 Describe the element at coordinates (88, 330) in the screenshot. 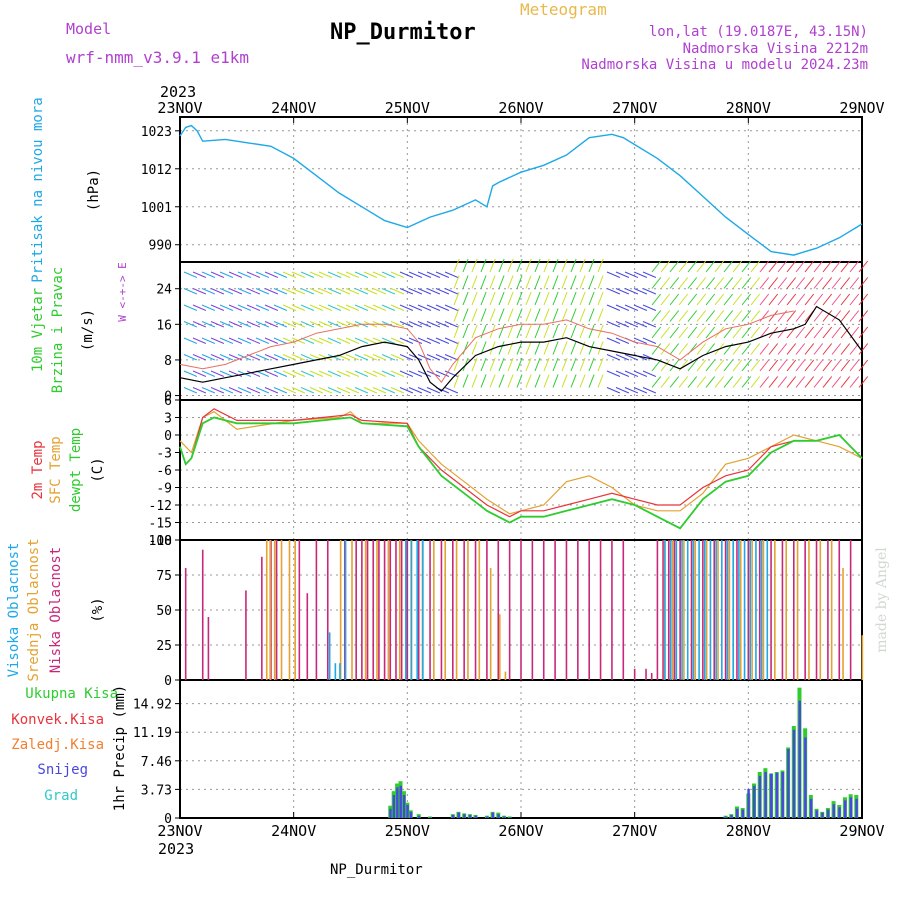

I see `wind-unit-label: (m/s)` at that location.